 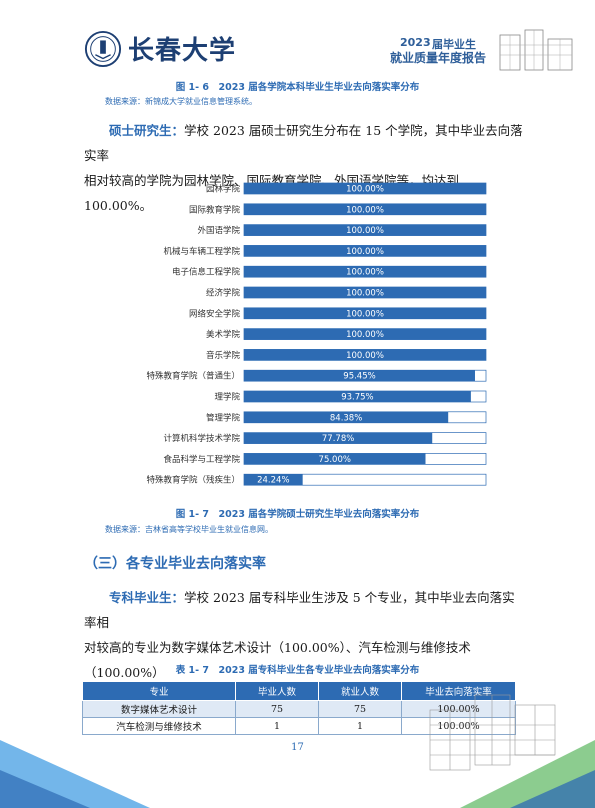 I want to click on page-number: 17, so click(x=297, y=747).